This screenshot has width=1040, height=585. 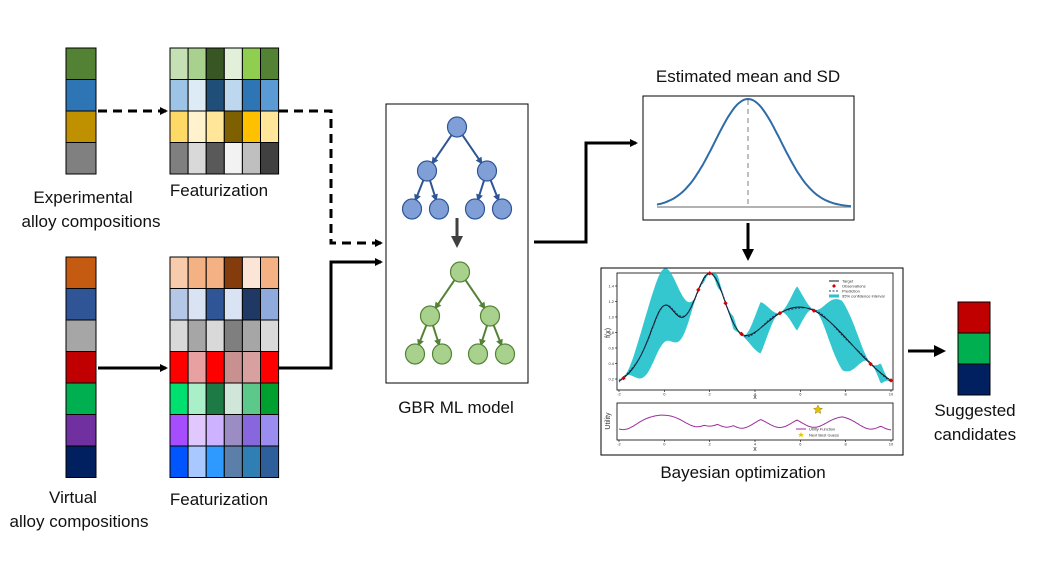 I want to click on experimental-composition-column, so click(x=81, y=111).